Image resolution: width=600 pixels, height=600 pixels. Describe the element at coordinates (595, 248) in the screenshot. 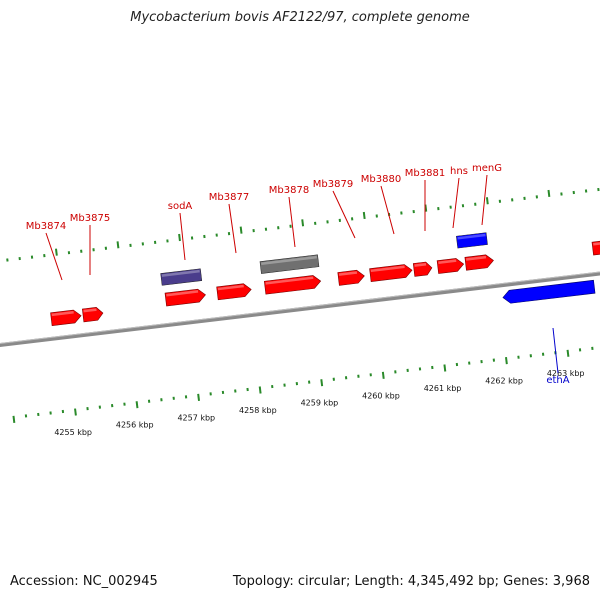

I see `gene-feature-edge` at that location.